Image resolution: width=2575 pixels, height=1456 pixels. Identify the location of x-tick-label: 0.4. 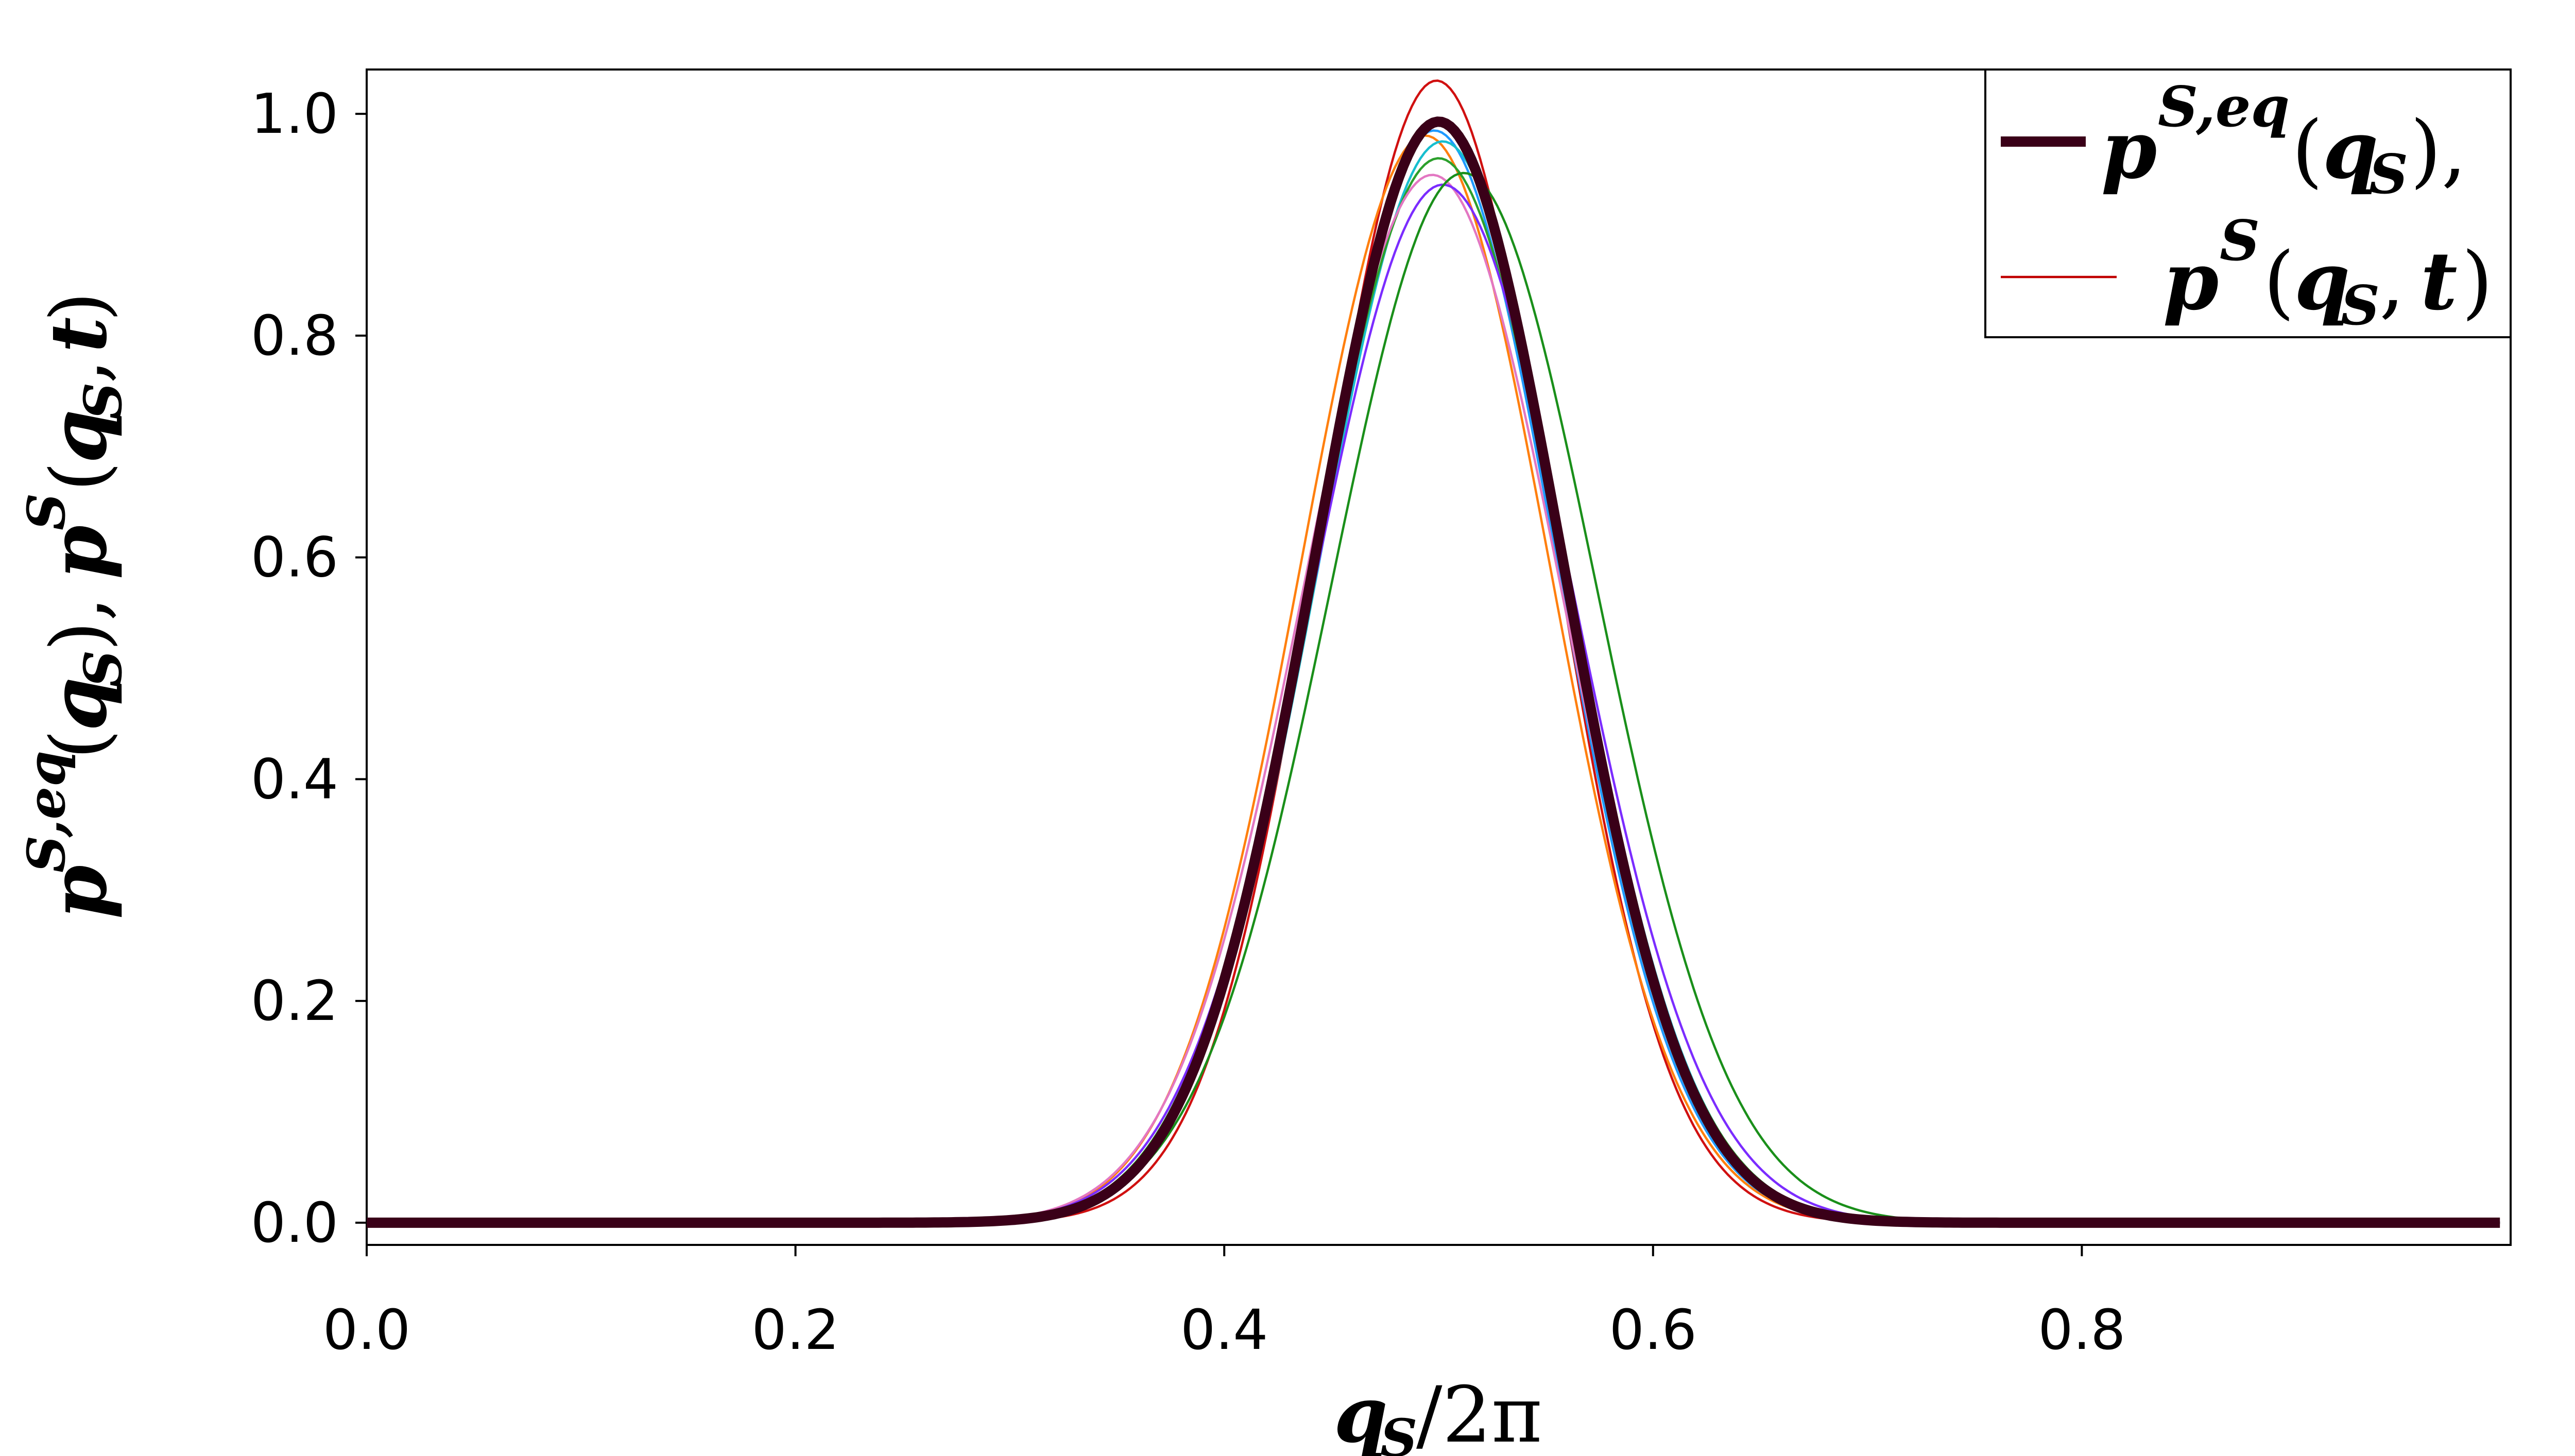
(1224, 1330).